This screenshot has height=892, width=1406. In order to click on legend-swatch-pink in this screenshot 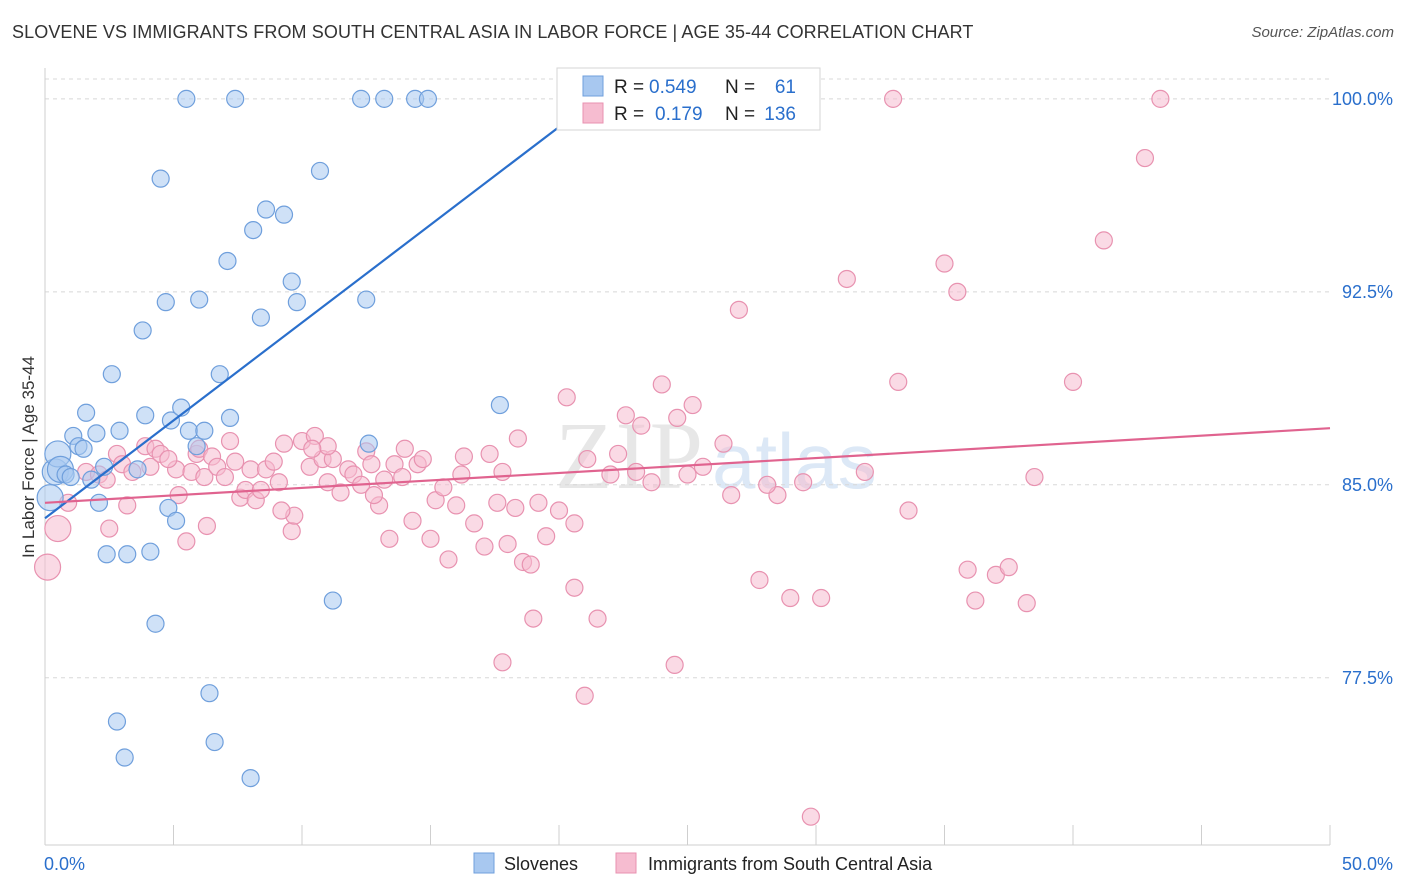, I will do `click(593, 113)`.